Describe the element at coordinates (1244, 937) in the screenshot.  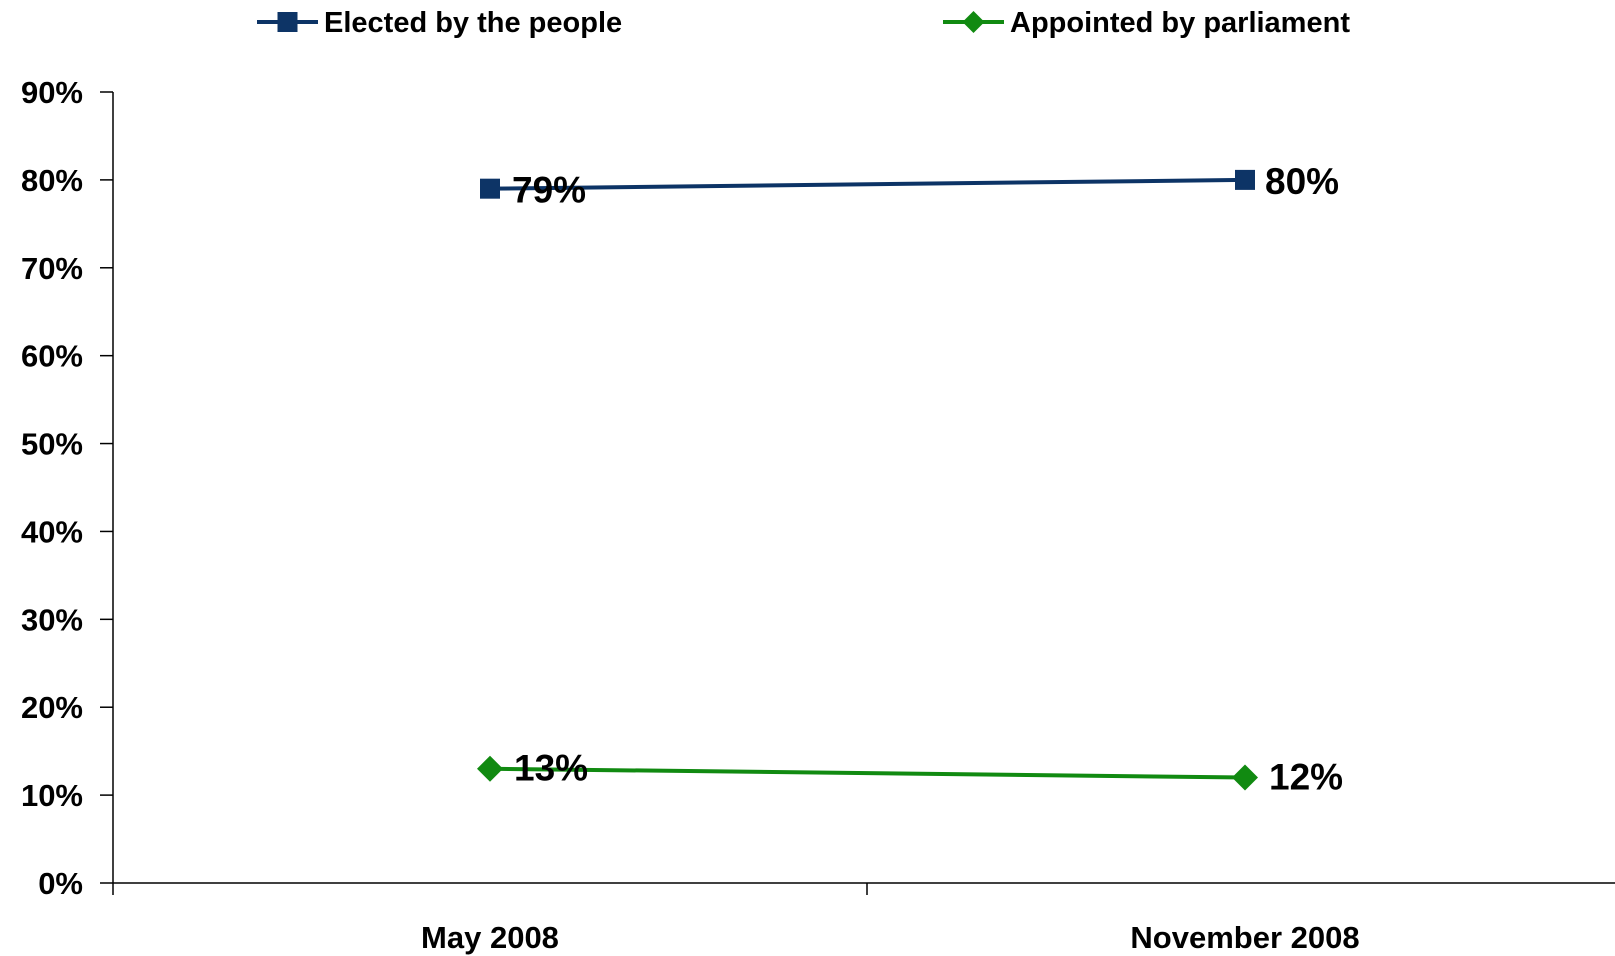
I see `x-category-label: November 2008` at that location.